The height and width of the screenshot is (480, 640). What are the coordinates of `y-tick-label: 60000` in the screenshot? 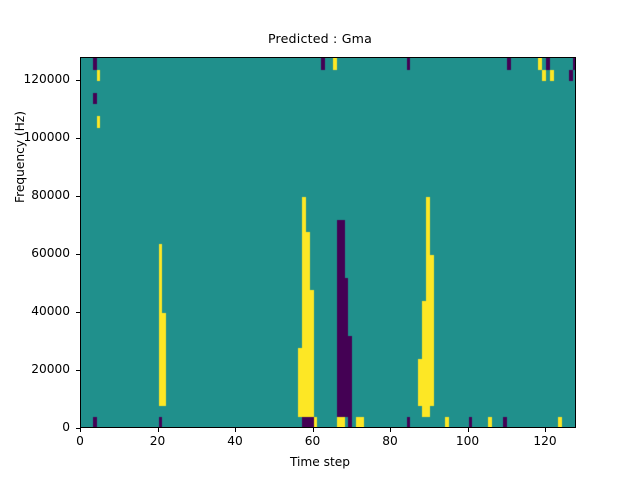 It's located at (50, 253).